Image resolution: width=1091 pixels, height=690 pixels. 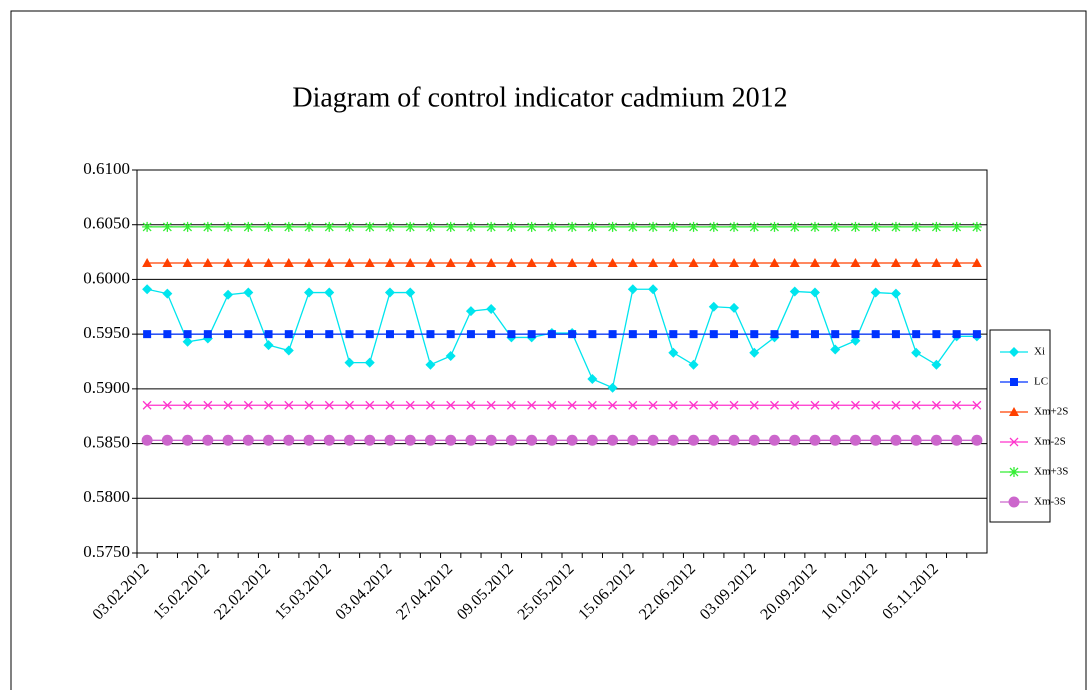 I want to click on legend-label: Xi, so click(x=1039, y=352).